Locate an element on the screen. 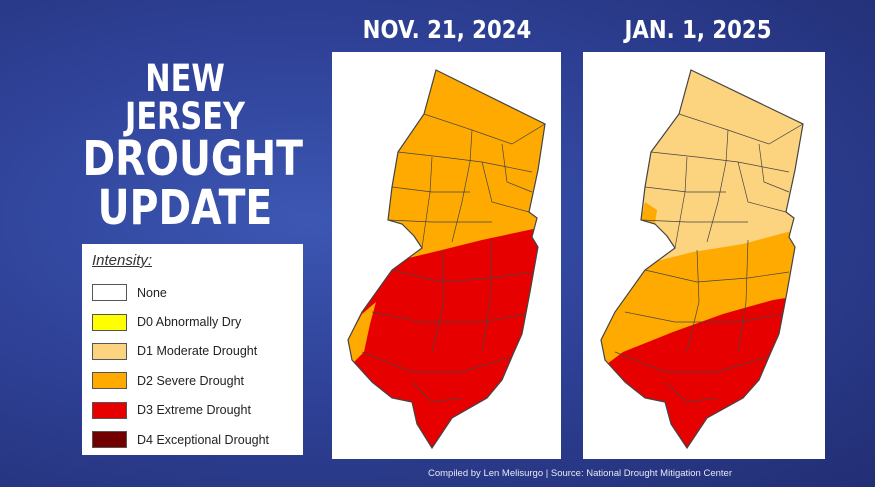  legend-label: D1 Moderate Drought is located at coordinates (197, 351).